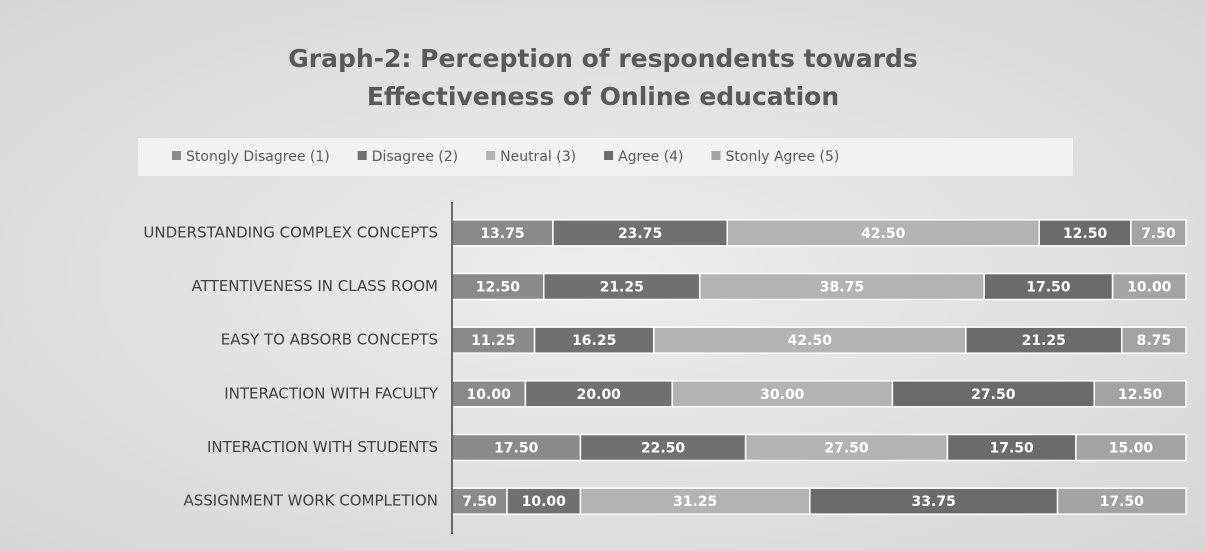  I want to click on legend-label: Neutral (3), so click(538, 157).